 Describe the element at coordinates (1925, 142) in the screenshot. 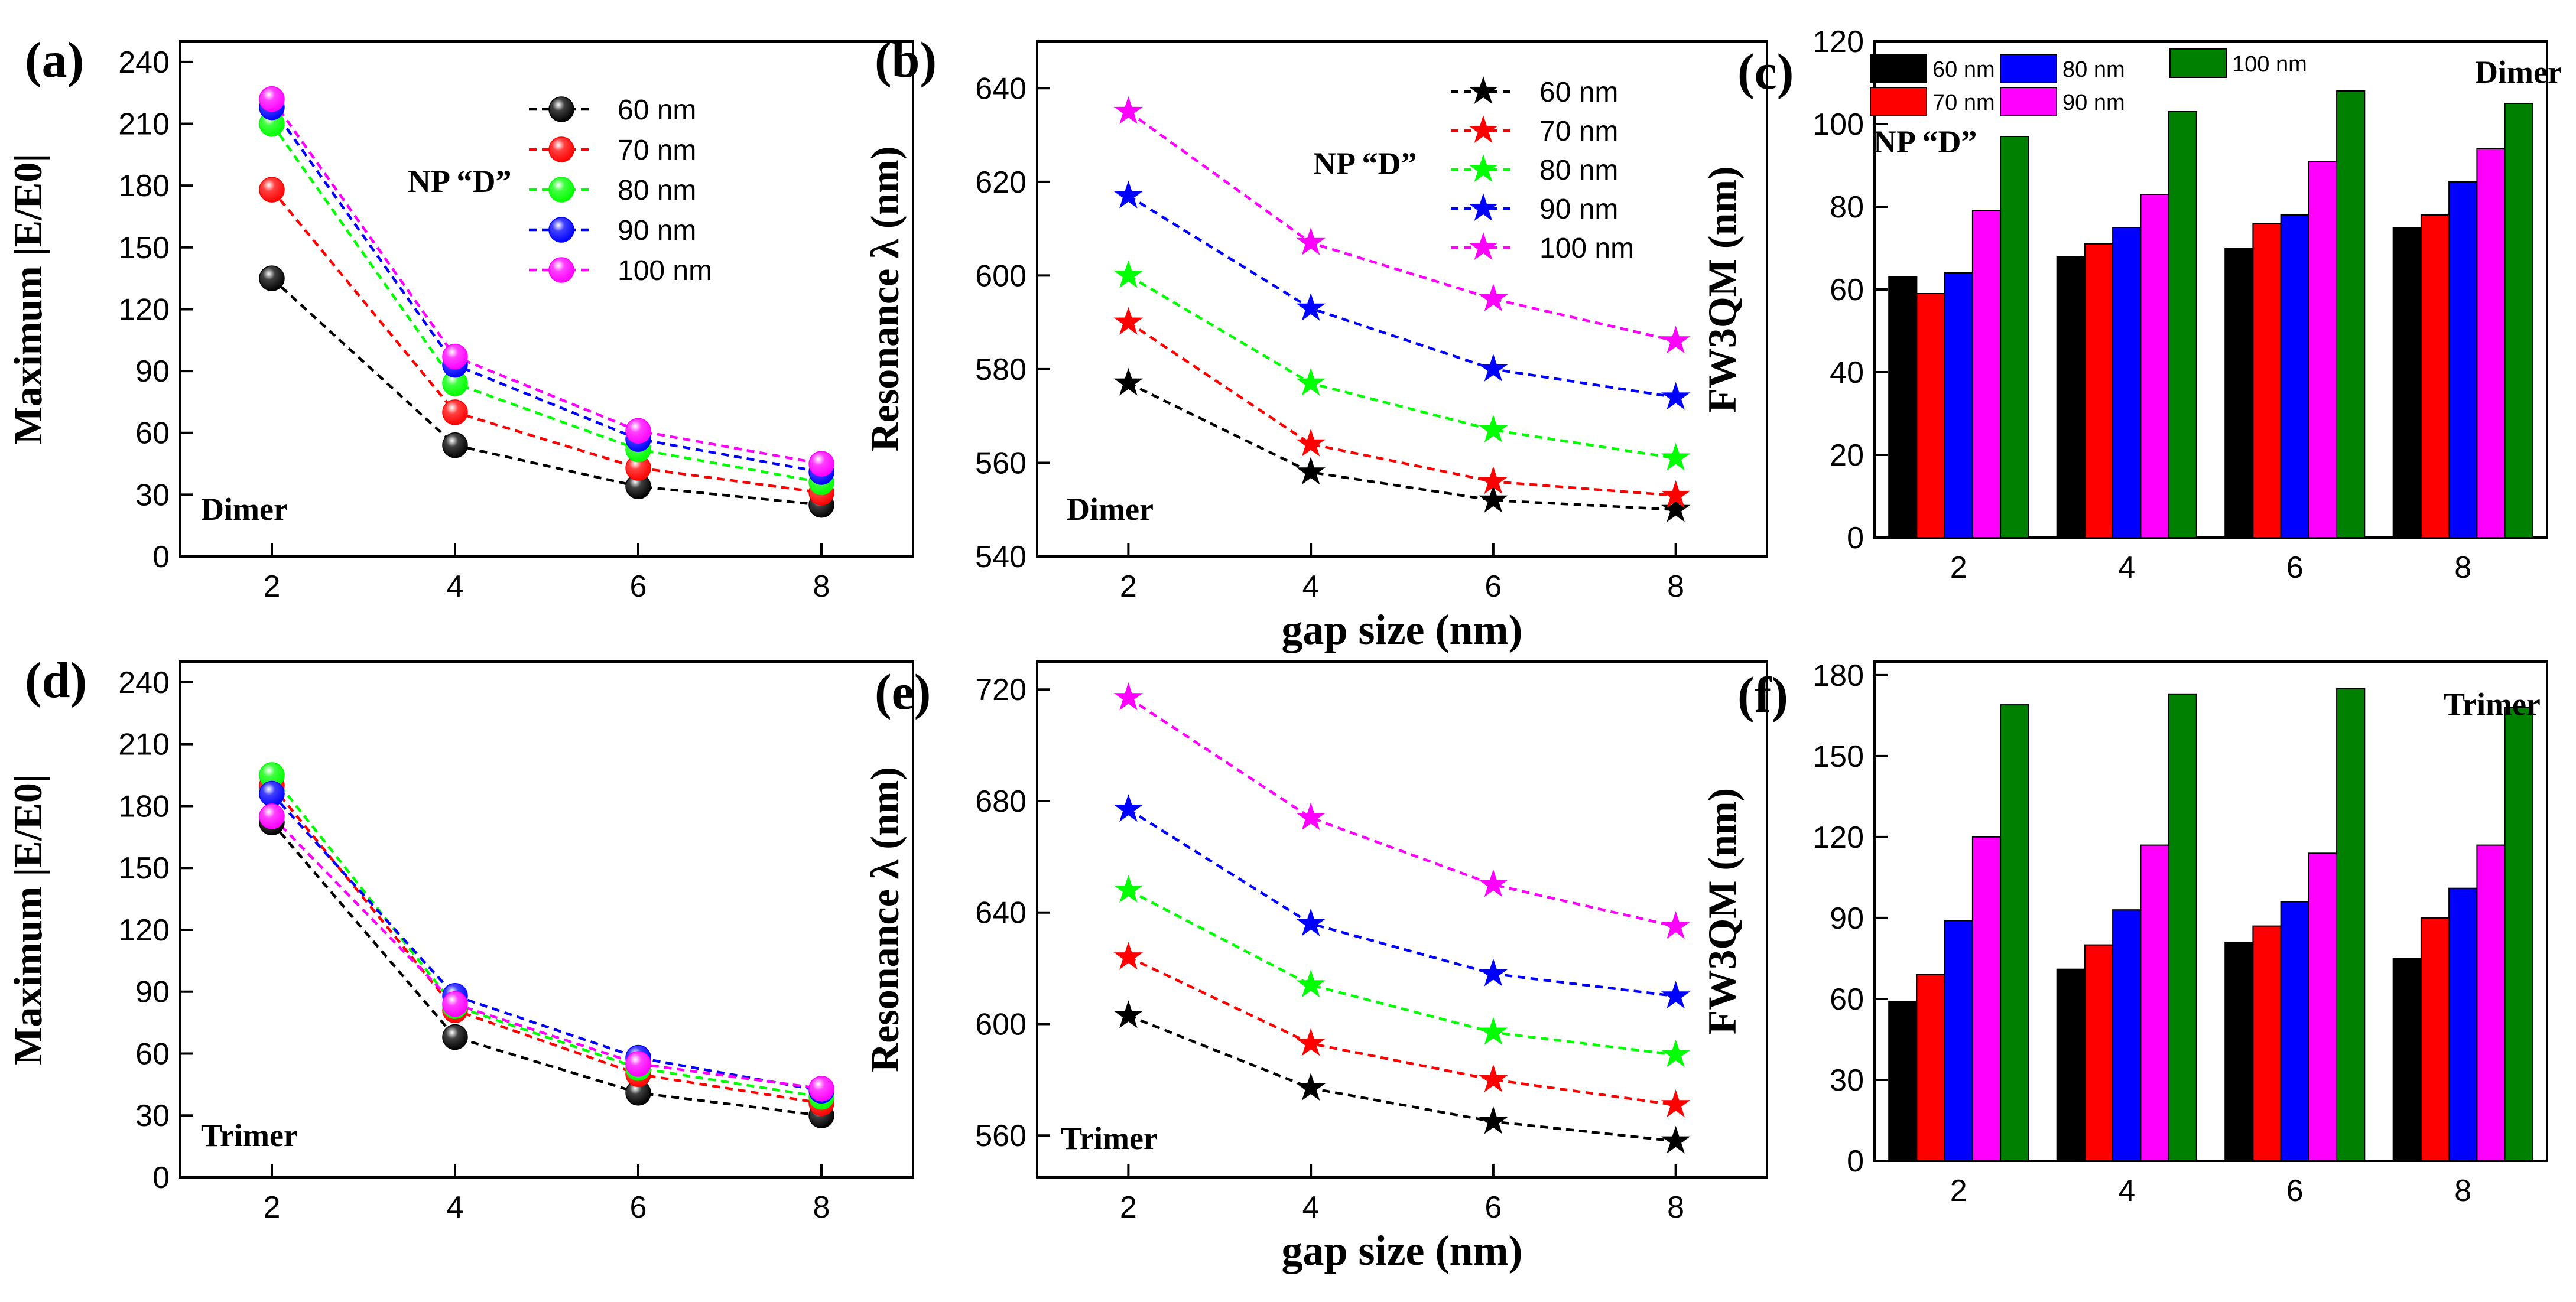

I see `annotation: NP “D”` at that location.